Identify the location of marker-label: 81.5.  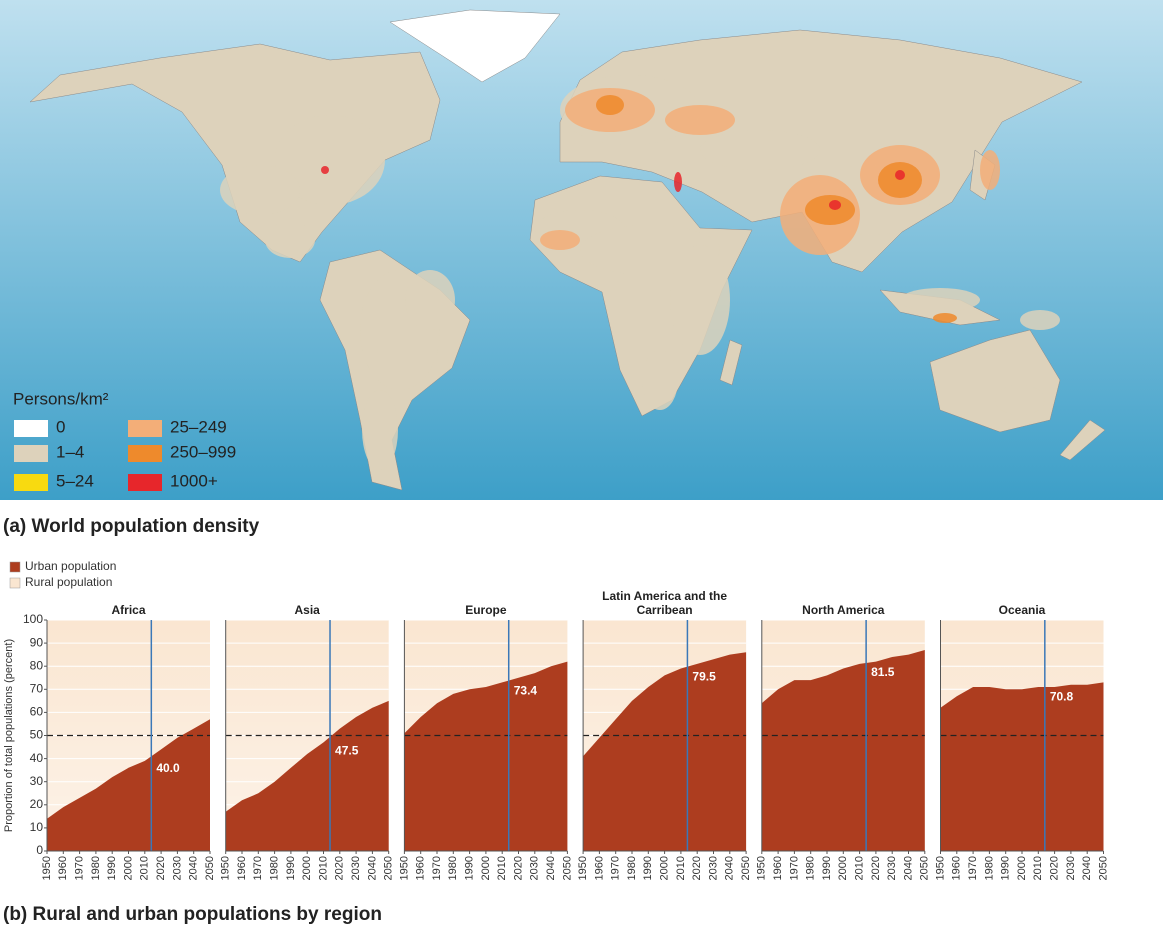
(883, 672).